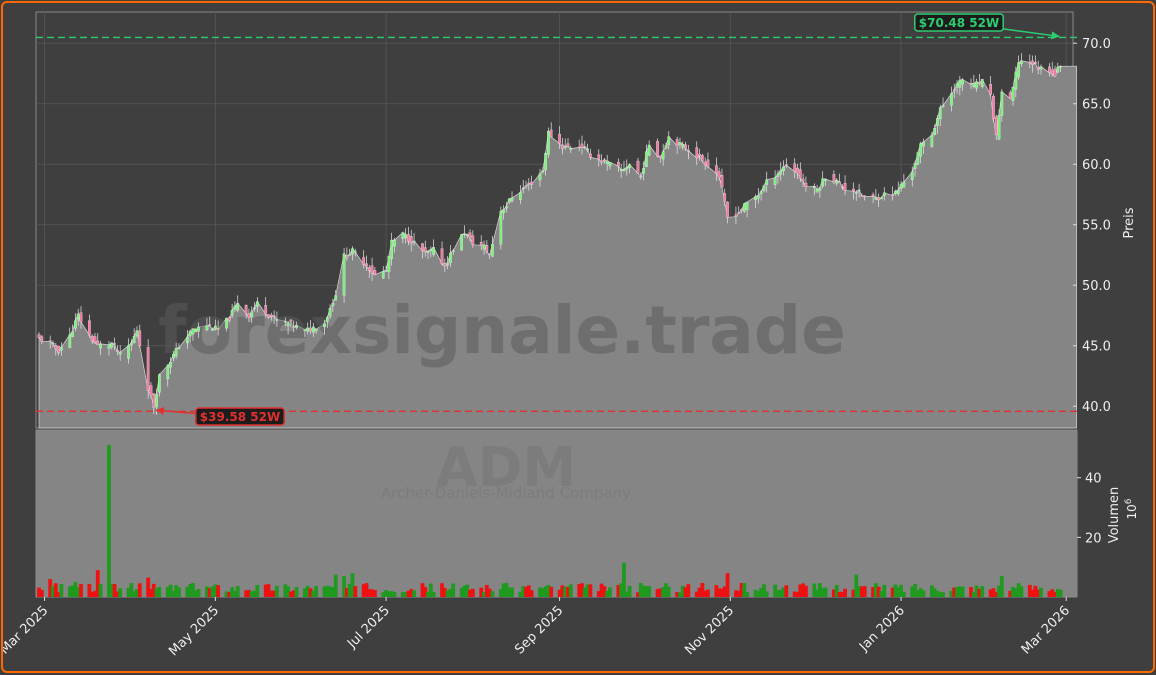  I want to click on price-axis-label: Preis, so click(1129, 222).